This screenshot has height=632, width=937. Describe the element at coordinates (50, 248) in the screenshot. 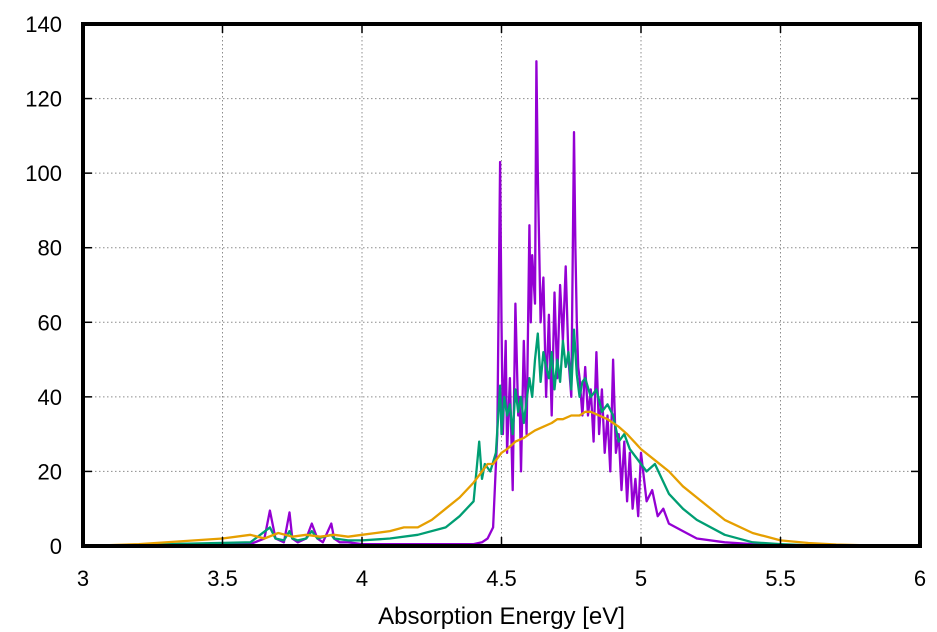

I see `y-tick-label: 80` at that location.